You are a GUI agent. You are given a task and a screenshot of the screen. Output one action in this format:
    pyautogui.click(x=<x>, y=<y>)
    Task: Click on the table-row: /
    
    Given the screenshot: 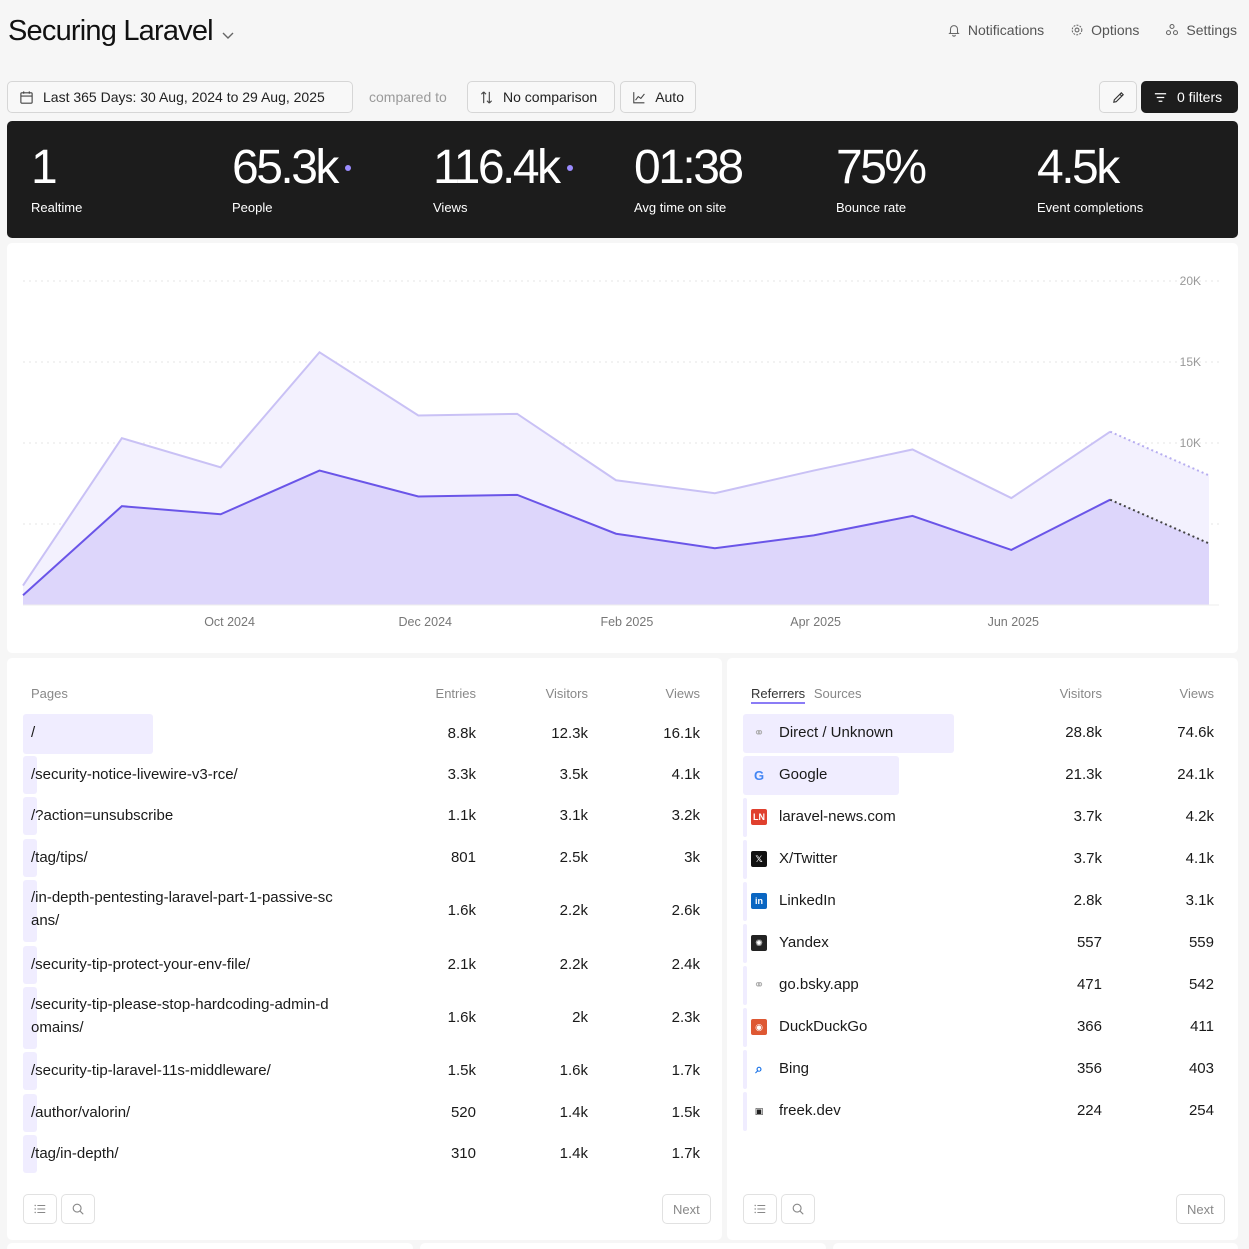 What is the action you would take?
    pyautogui.click(x=195, y=734)
    